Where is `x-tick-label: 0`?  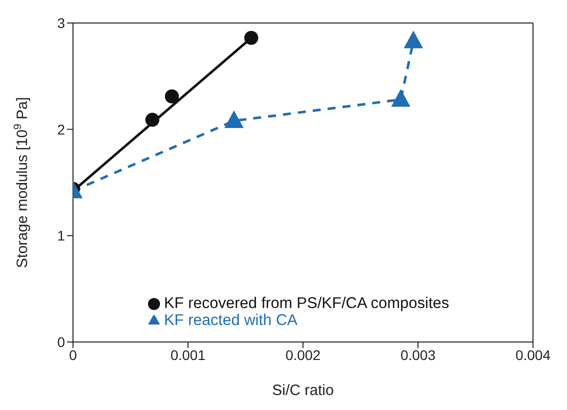
x-tick-label: 0 is located at coordinates (73, 354).